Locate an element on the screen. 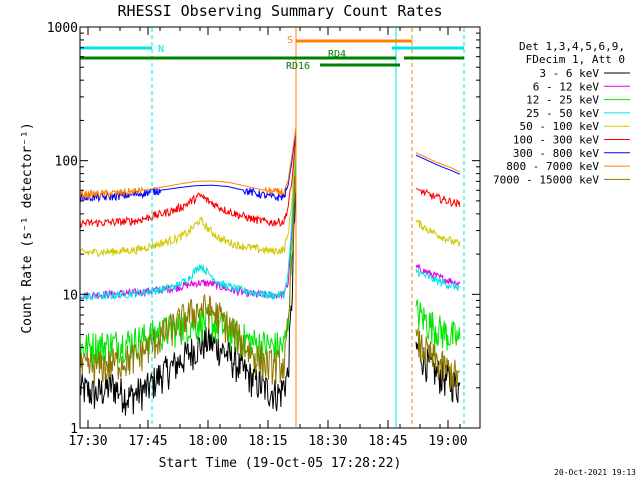 The width and height of the screenshot is (640, 480). y-tick-label: 1 is located at coordinates (74, 429).